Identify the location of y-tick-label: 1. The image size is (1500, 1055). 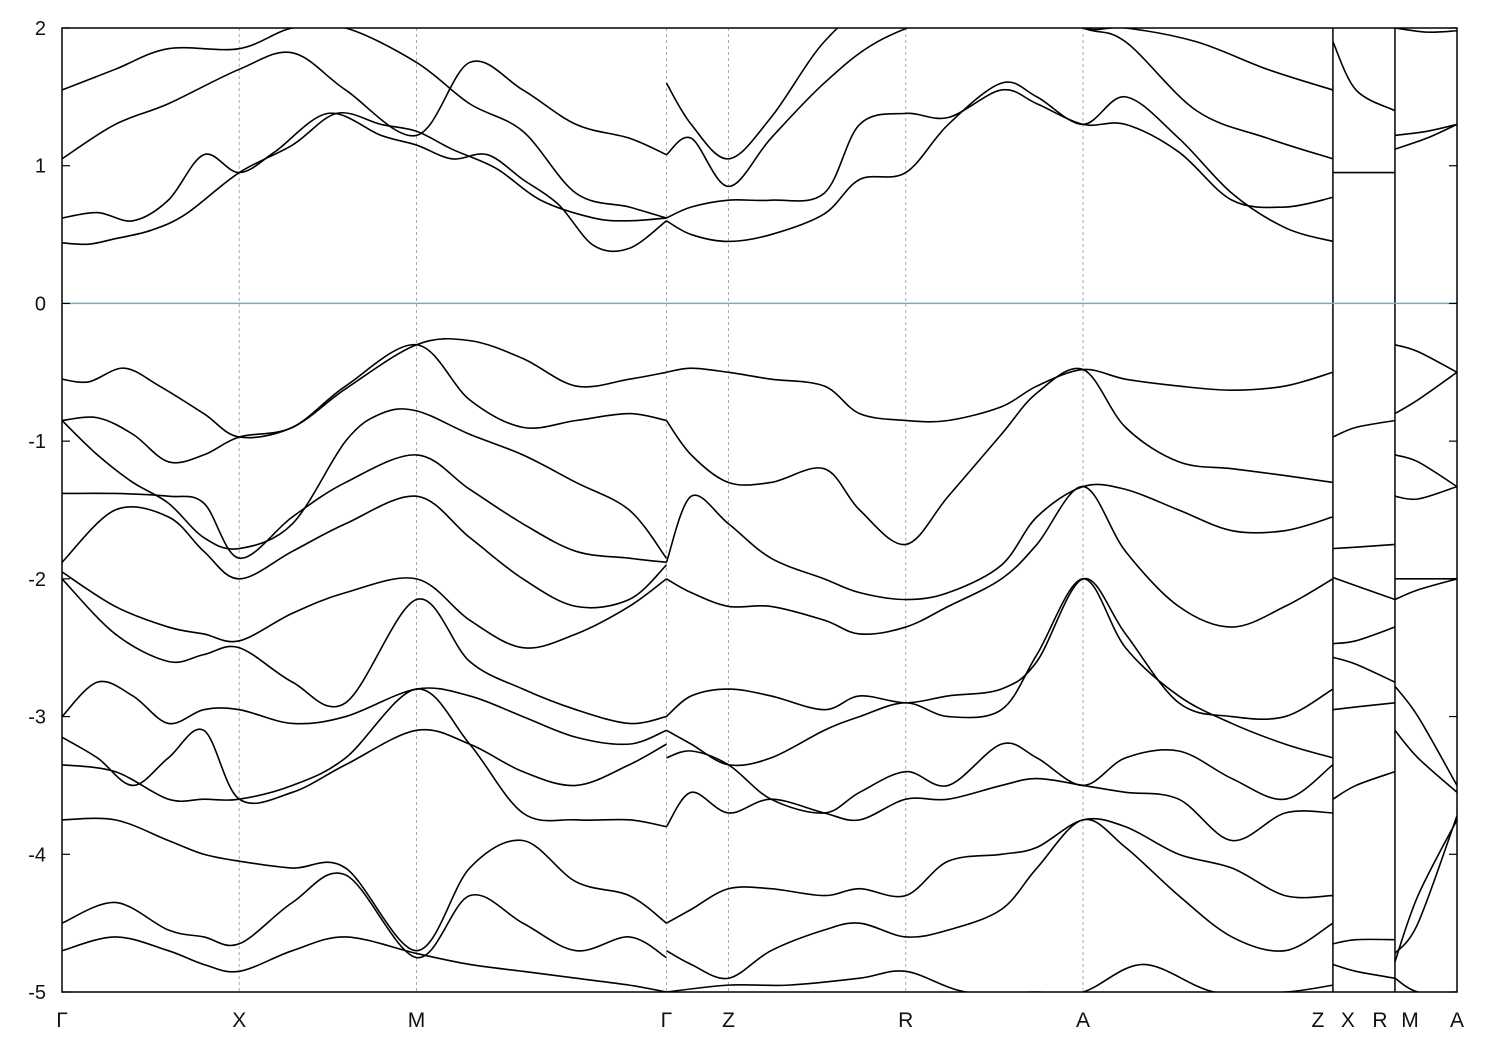
(40, 167).